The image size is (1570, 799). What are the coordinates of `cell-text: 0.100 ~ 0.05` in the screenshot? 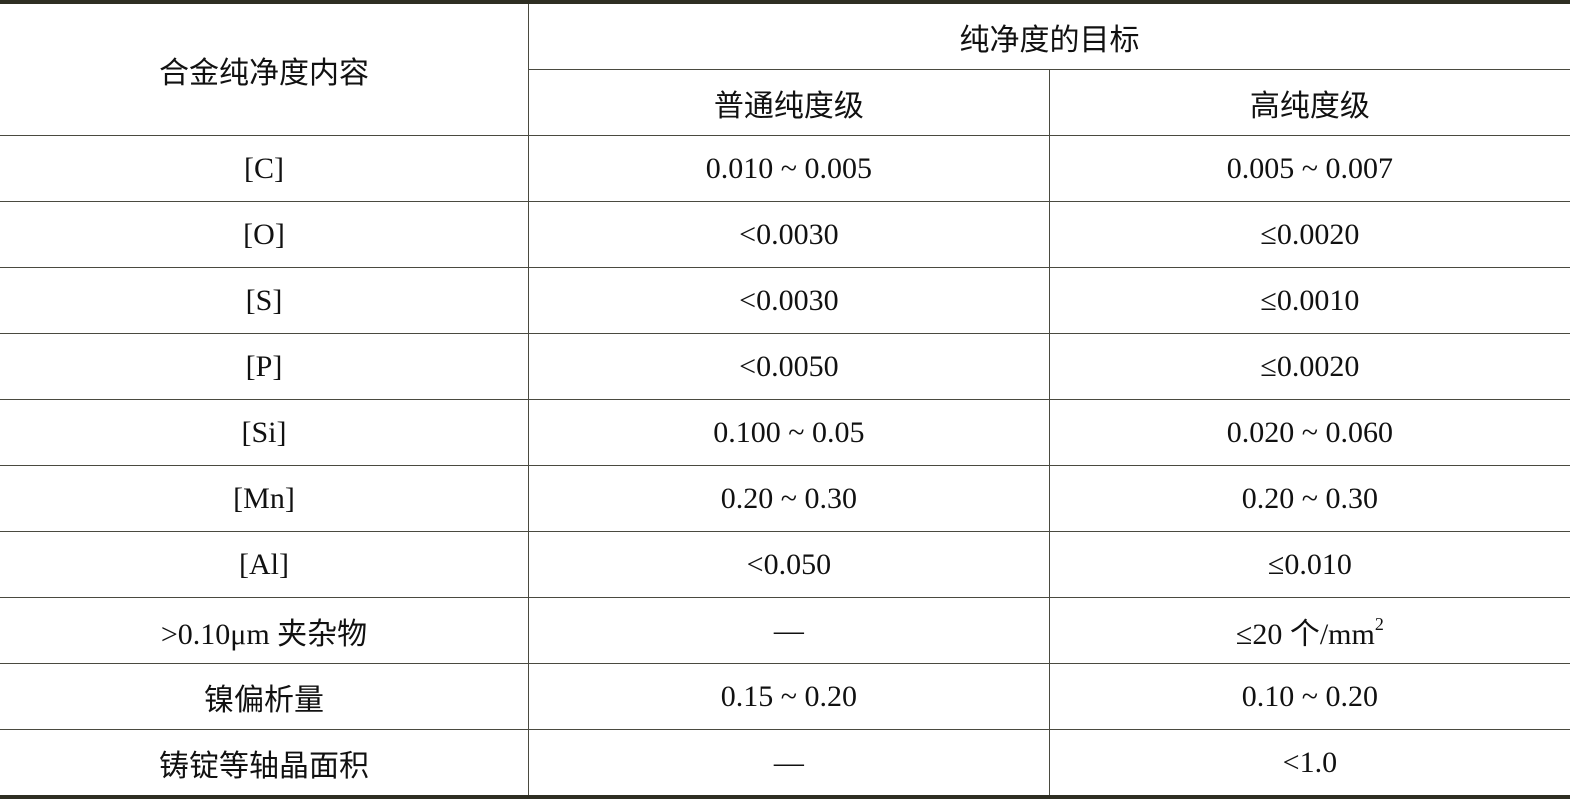 It's located at (789, 432).